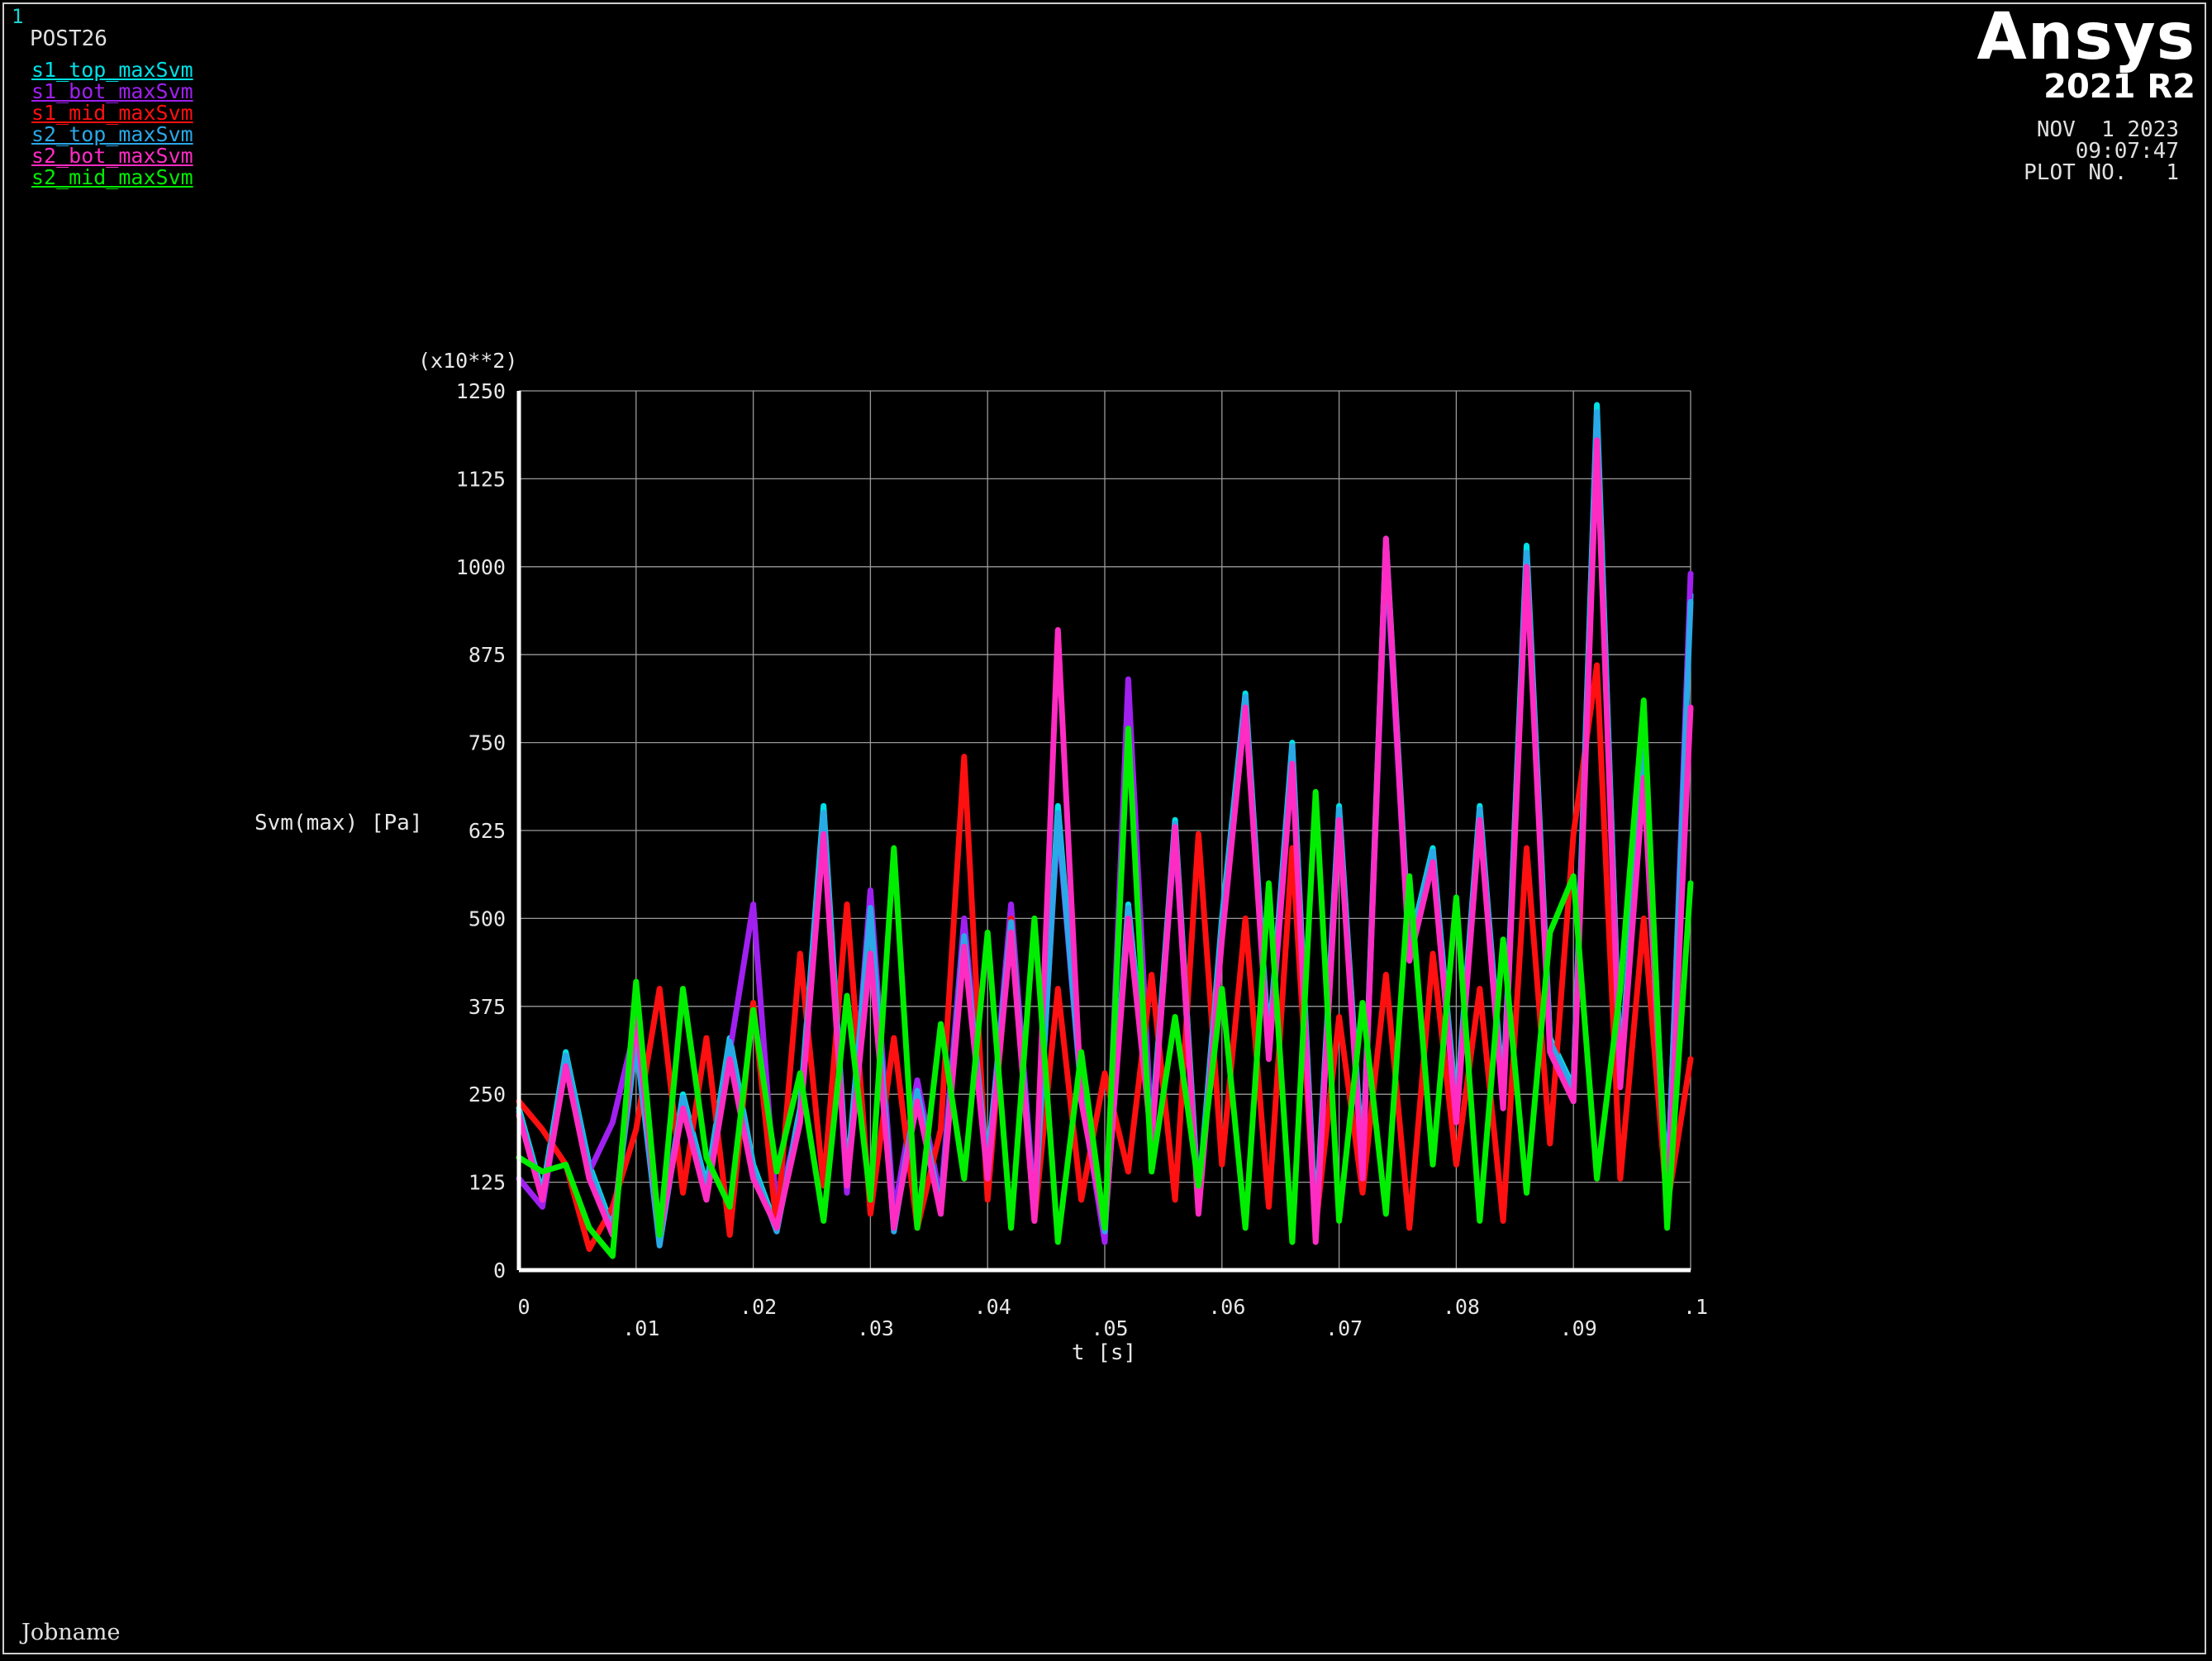 The width and height of the screenshot is (2212, 1661). What do you see at coordinates (488, 743) in the screenshot?
I see `y-tick-label: 750` at bounding box center [488, 743].